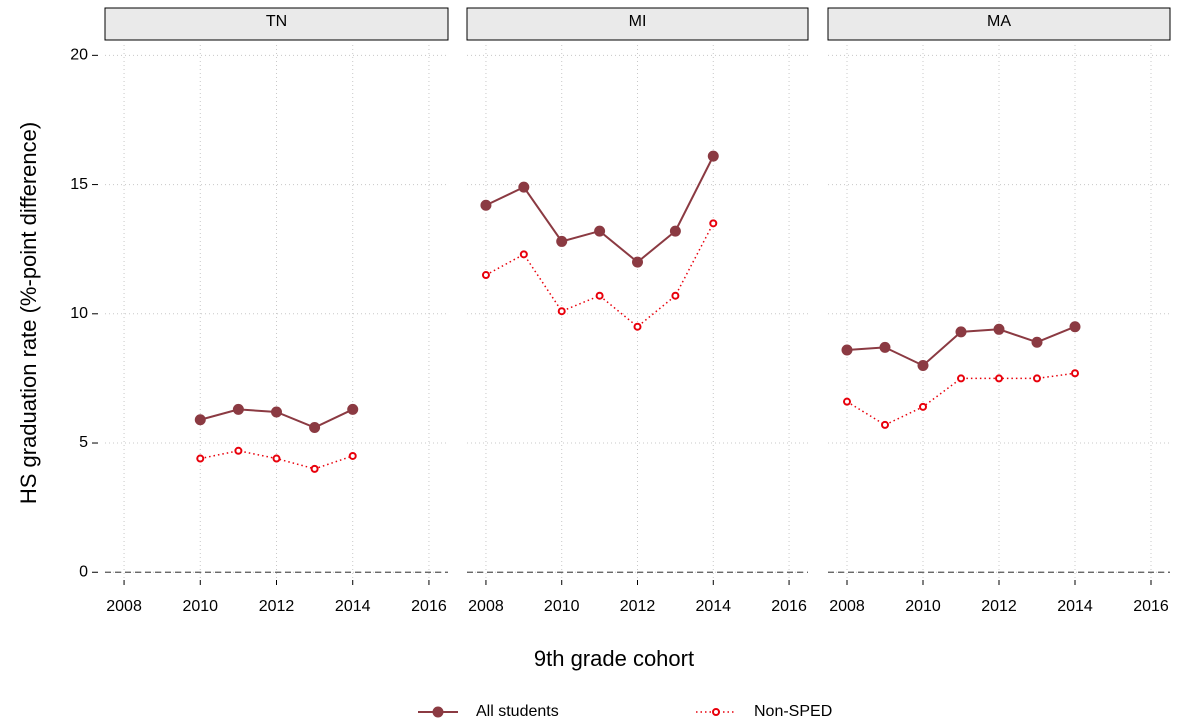 The height and width of the screenshot is (724, 1180). What do you see at coordinates (28, 313) in the screenshot?
I see `y-axis-label: HS graduation rate (%-point difference)` at bounding box center [28, 313].